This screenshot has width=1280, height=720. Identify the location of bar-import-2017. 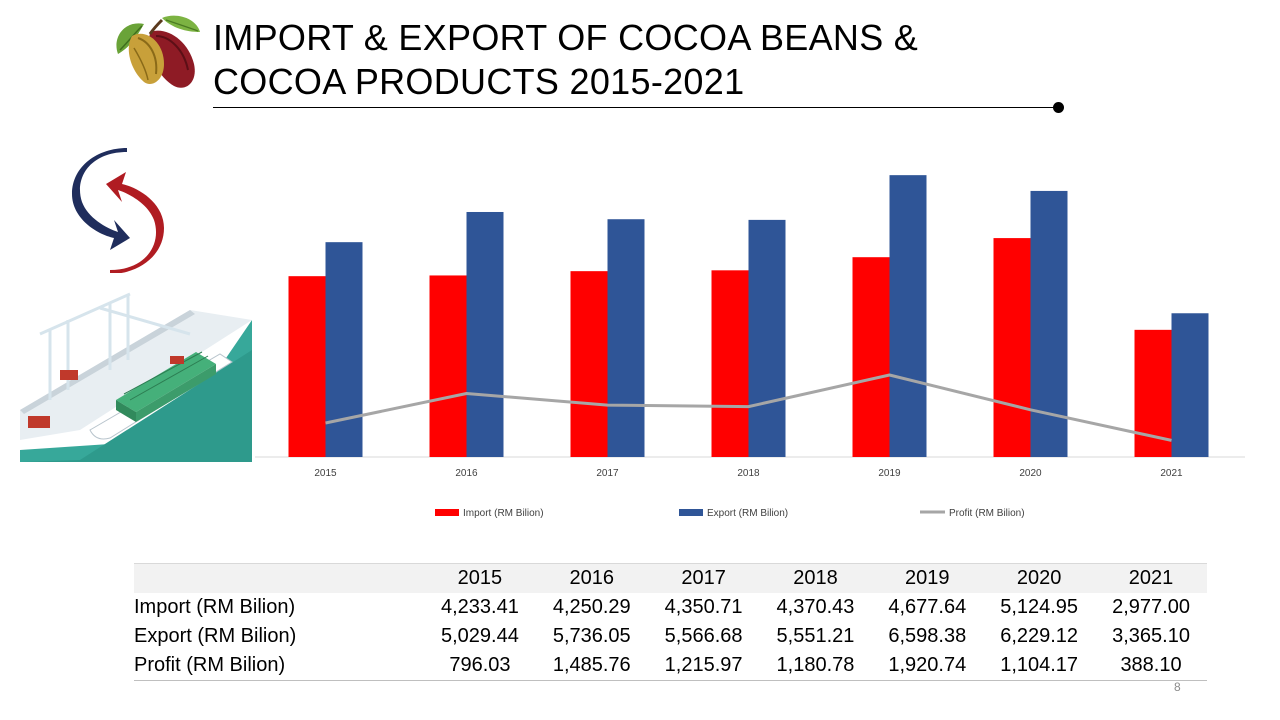
(589, 364).